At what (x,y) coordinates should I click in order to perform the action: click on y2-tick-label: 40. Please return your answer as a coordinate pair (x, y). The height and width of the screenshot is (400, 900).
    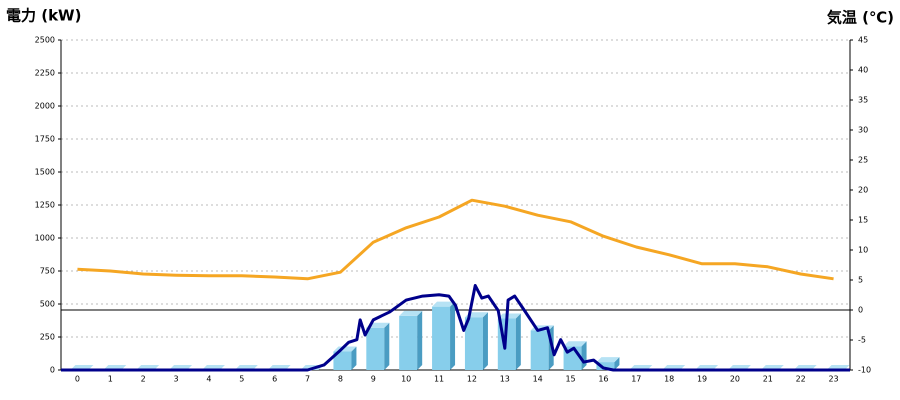
    Looking at the image, I should click on (863, 70).